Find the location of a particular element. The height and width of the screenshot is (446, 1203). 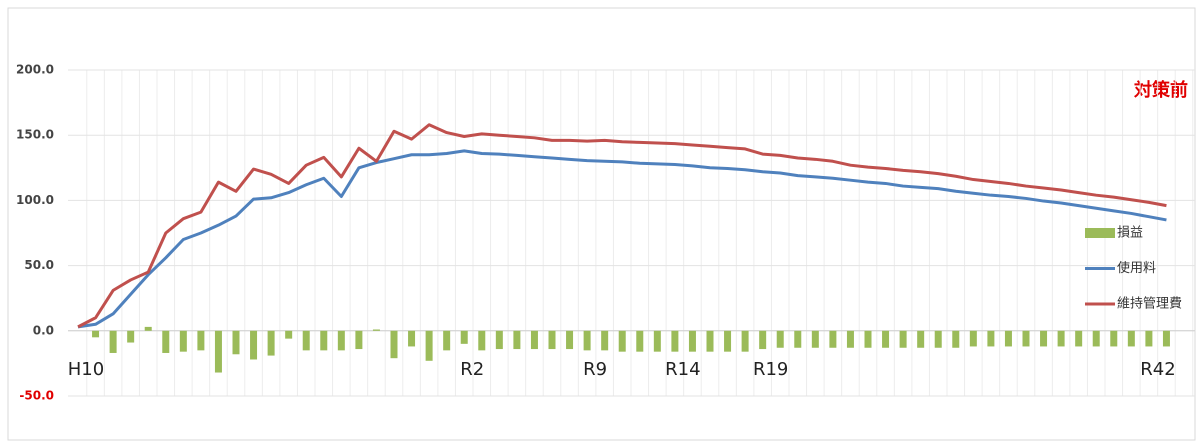

legend-label: 維持管理費 is located at coordinates (1149, 304).